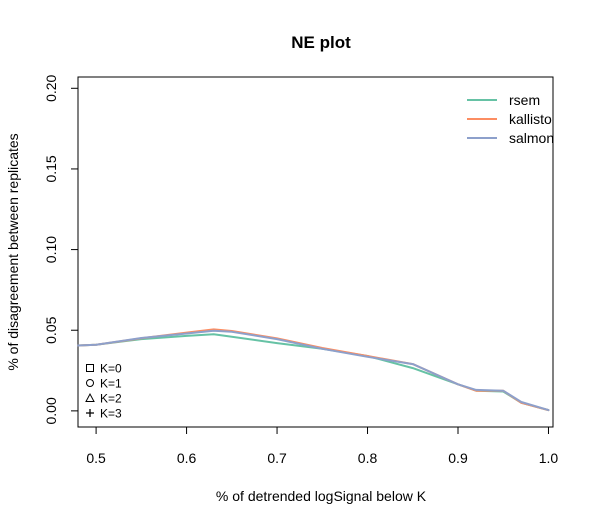 This screenshot has height=527, width=607. What do you see at coordinates (51, 329) in the screenshot?
I see `y-tick-label: 0.05` at bounding box center [51, 329].